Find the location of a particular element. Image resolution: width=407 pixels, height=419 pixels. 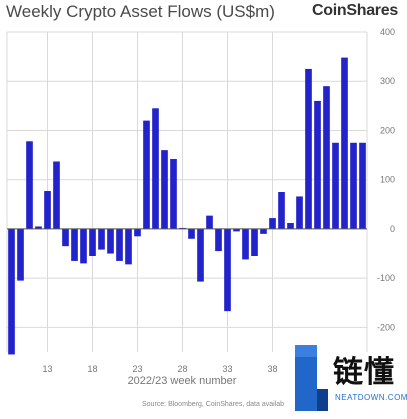

x-tick-label: 23 is located at coordinates (137, 369).